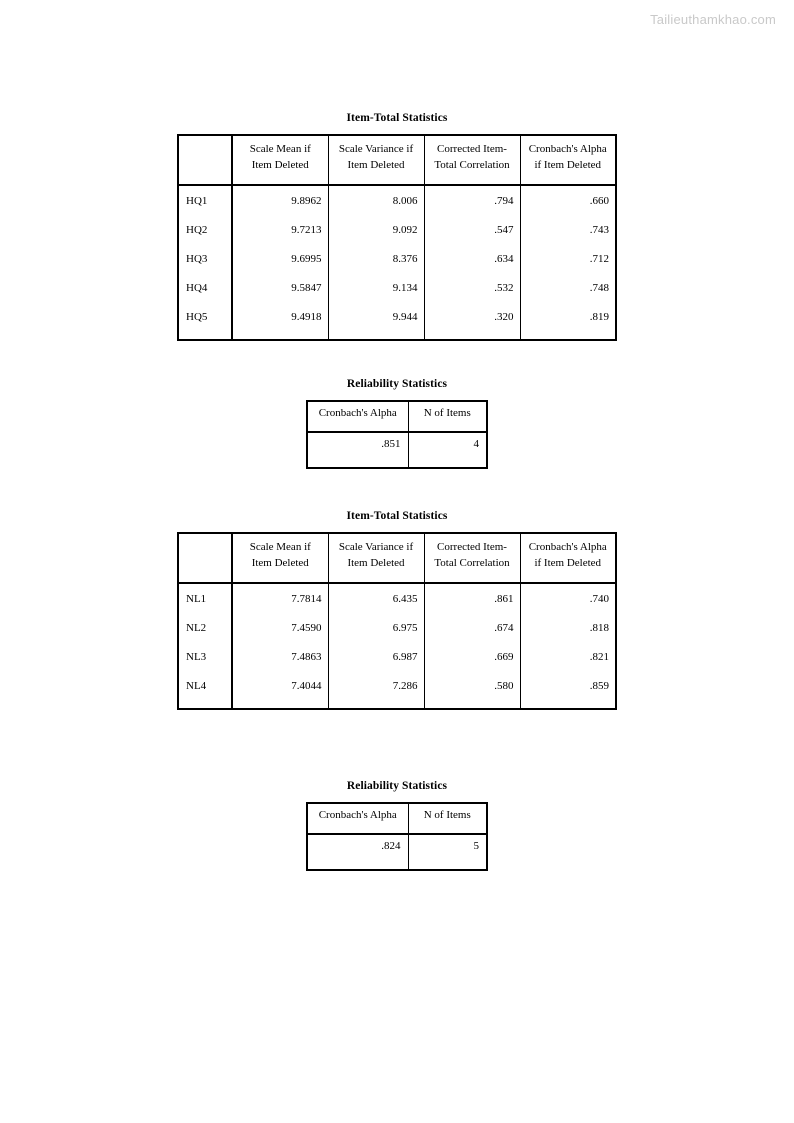 The width and height of the screenshot is (794, 1123). I want to click on row-label: NL2, so click(205, 628).